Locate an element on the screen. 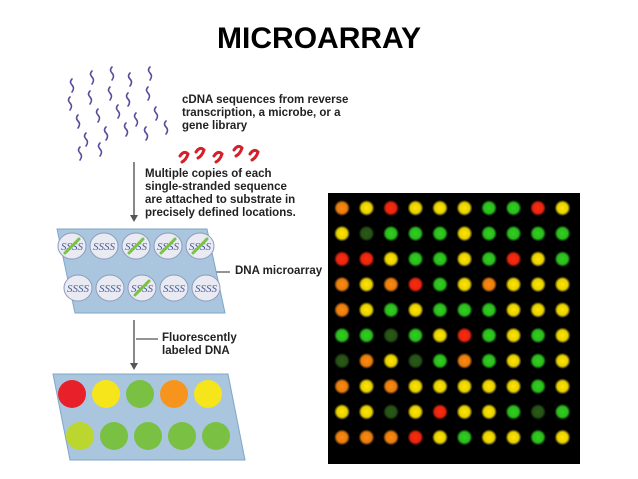  dna-microarray-slide: SSSSSSSSSSSSSSSSSSSSSSSSSSSSSSSSSSSSSSSS is located at coordinates (141, 271).